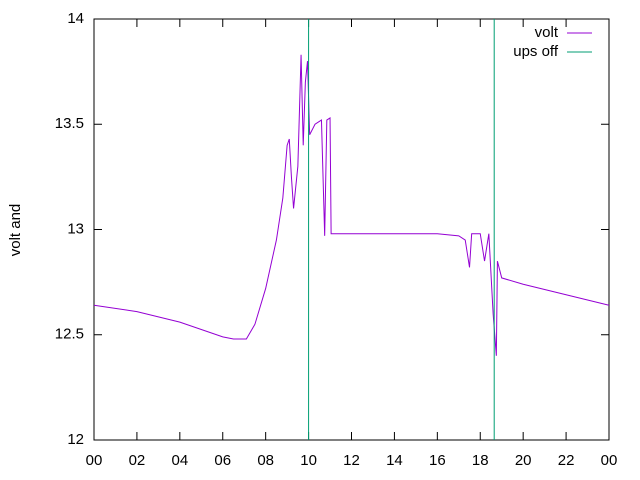  What do you see at coordinates (437, 460) in the screenshot?
I see `x-tick-label: 16` at bounding box center [437, 460].